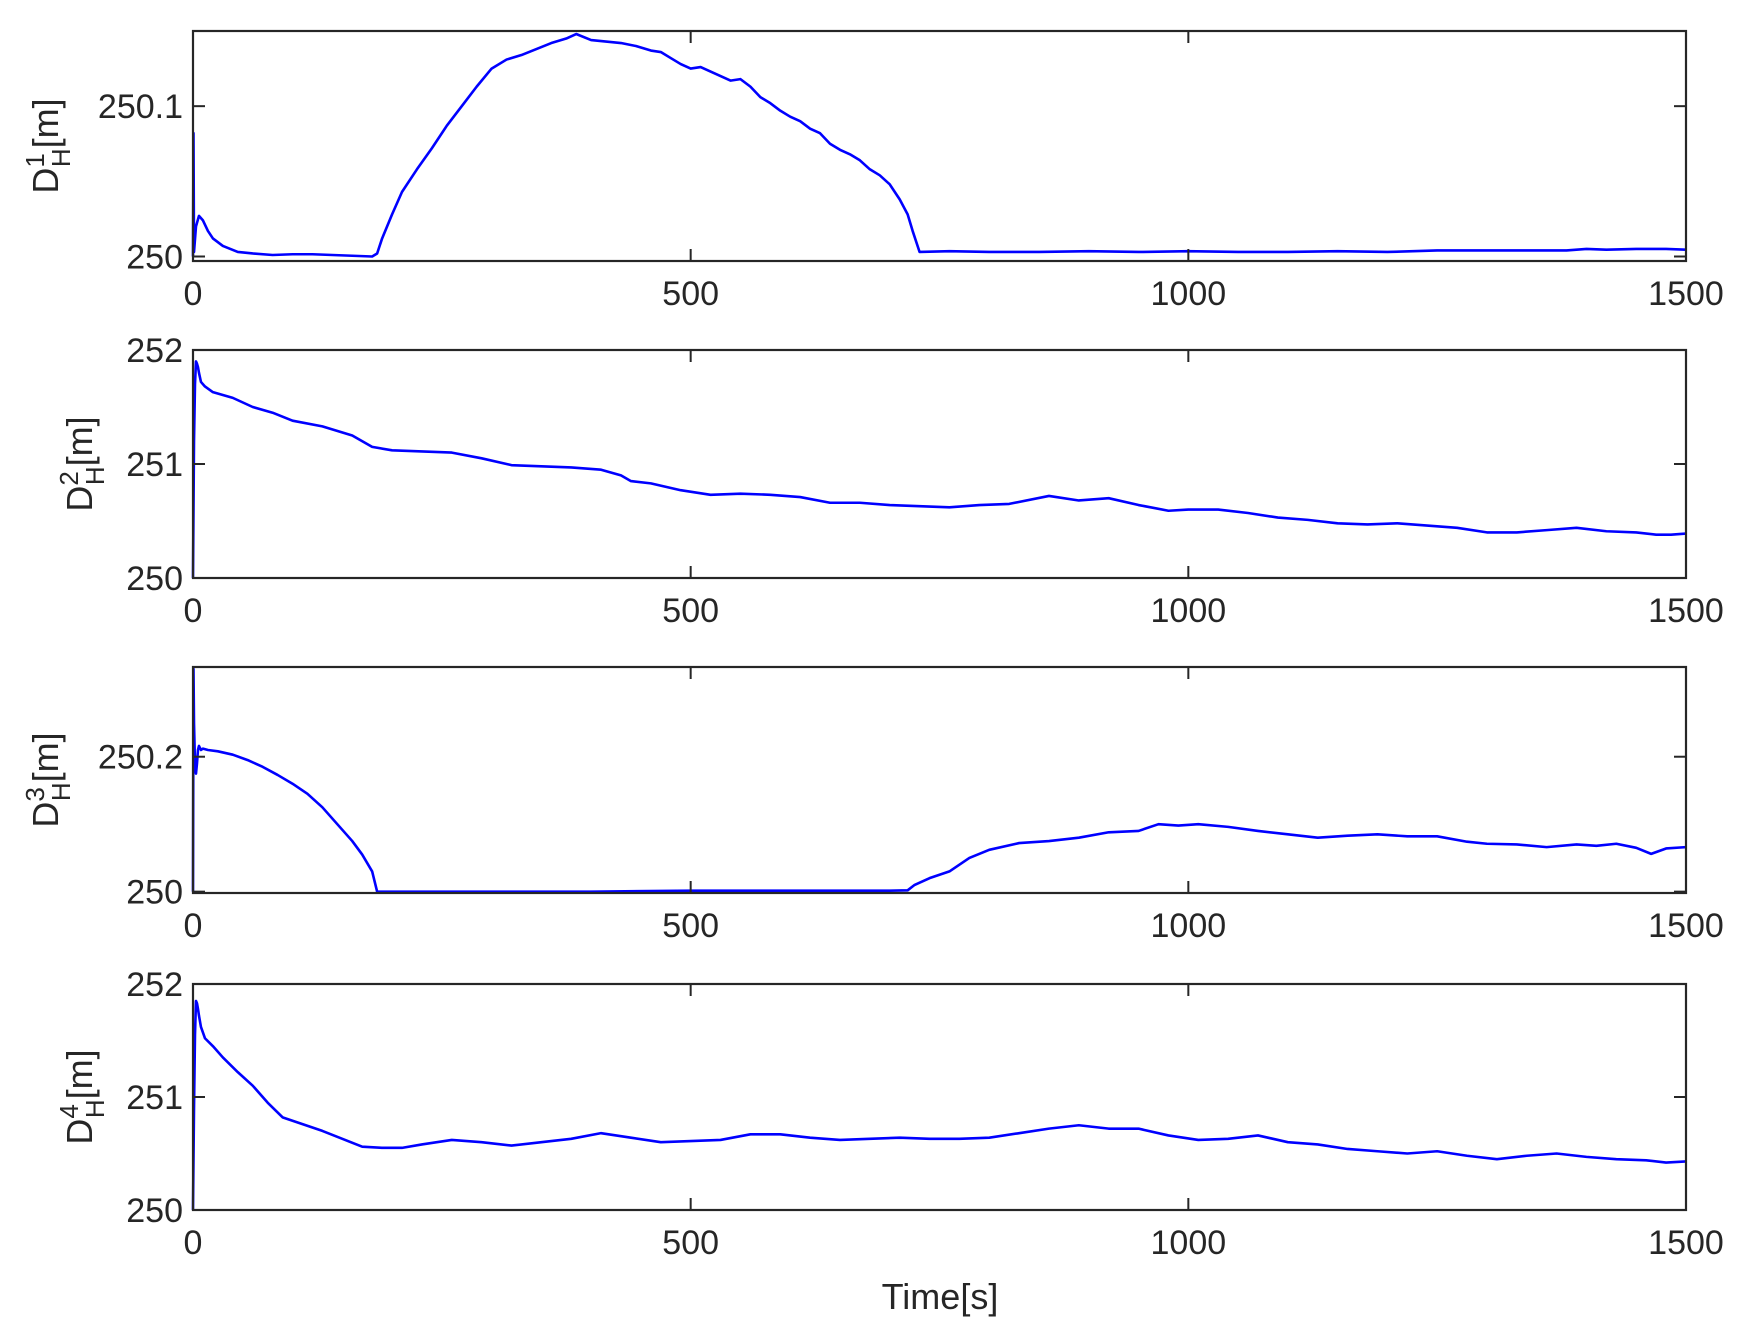 The height and width of the screenshot is (1328, 1742). Describe the element at coordinates (140, 107) in the screenshot. I see `y-tick-label: 250.1` at that location.